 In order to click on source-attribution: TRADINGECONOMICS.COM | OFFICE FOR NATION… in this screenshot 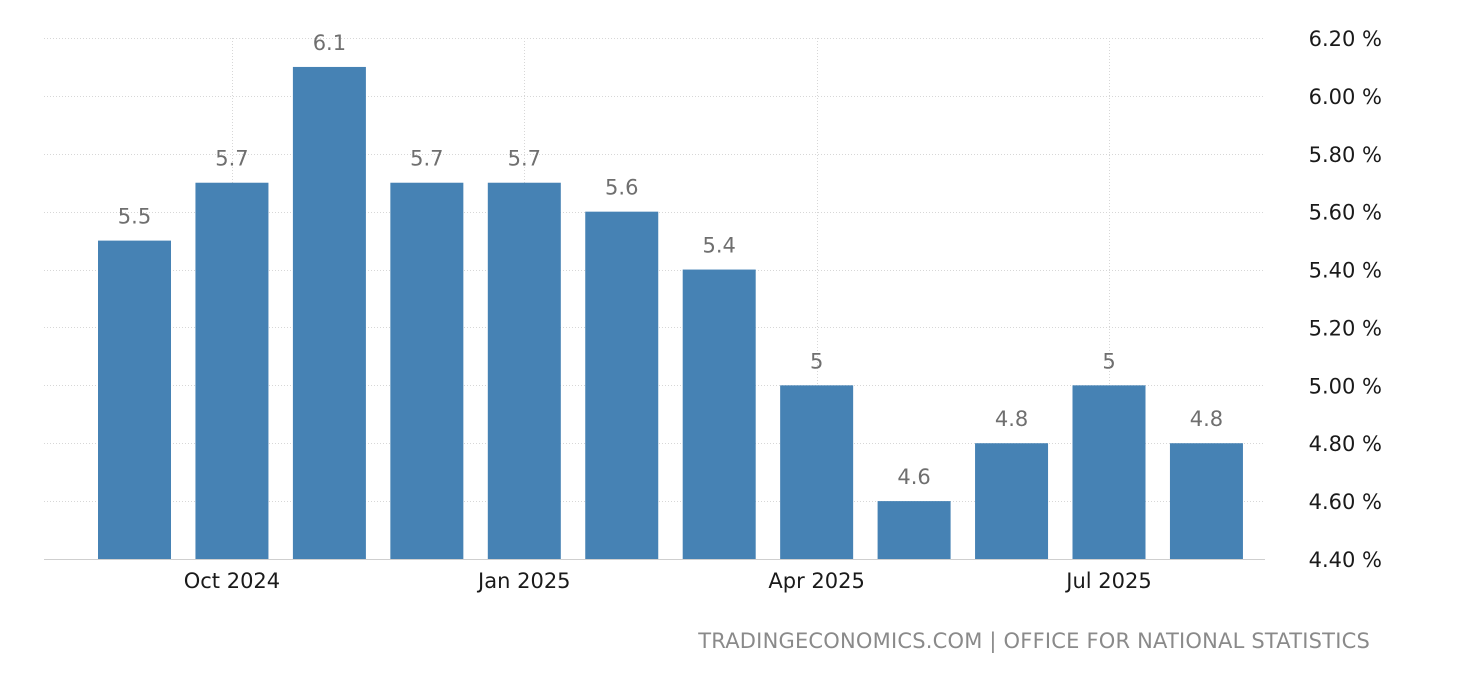, I will do `click(1034, 641)`.